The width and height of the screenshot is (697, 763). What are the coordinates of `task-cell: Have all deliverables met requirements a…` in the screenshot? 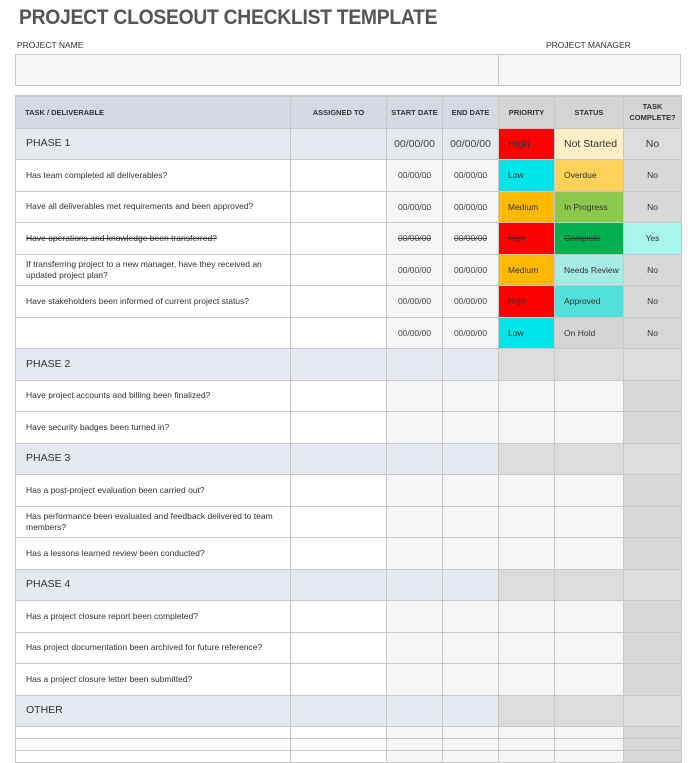 It's located at (153, 206).